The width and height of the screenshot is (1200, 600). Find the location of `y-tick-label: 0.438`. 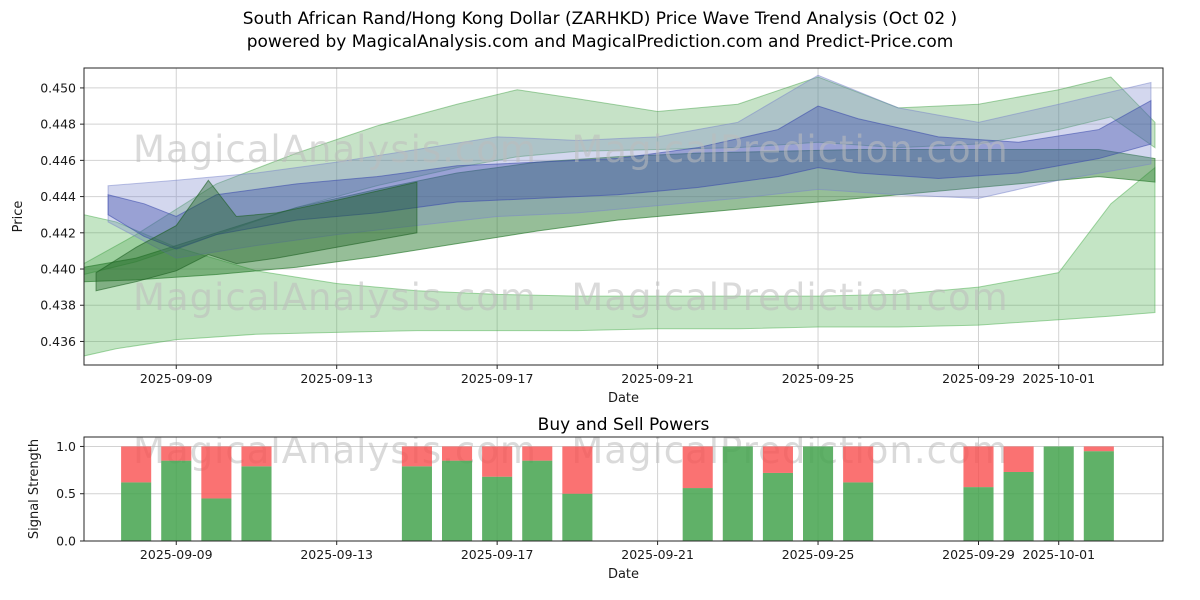

y-tick-label: 0.438 is located at coordinates (58, 305).